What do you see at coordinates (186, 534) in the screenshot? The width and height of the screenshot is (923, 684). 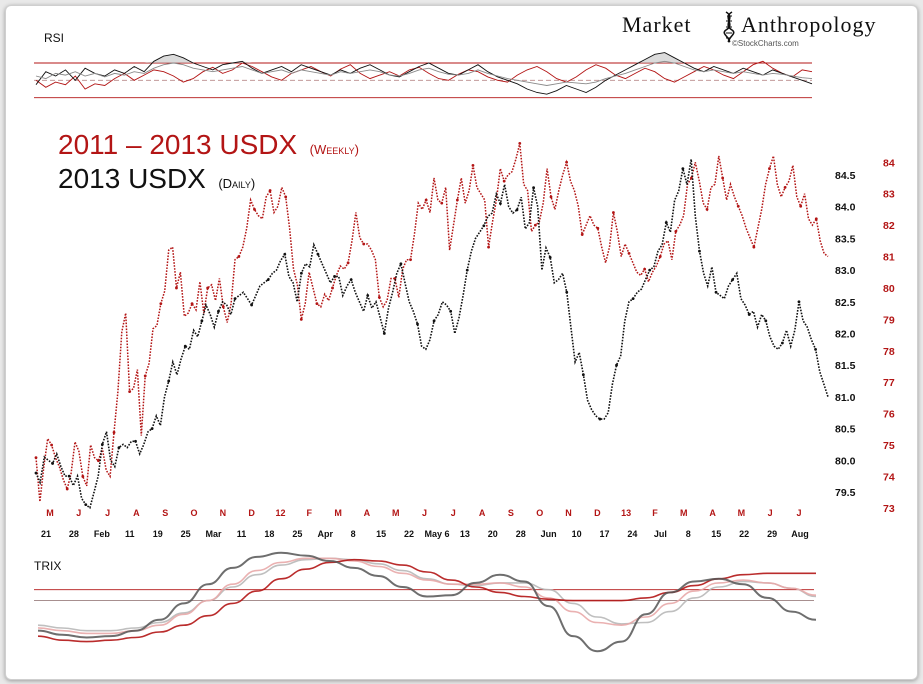 I see `x-tick-black: 25` at bounding box center [186, 534].